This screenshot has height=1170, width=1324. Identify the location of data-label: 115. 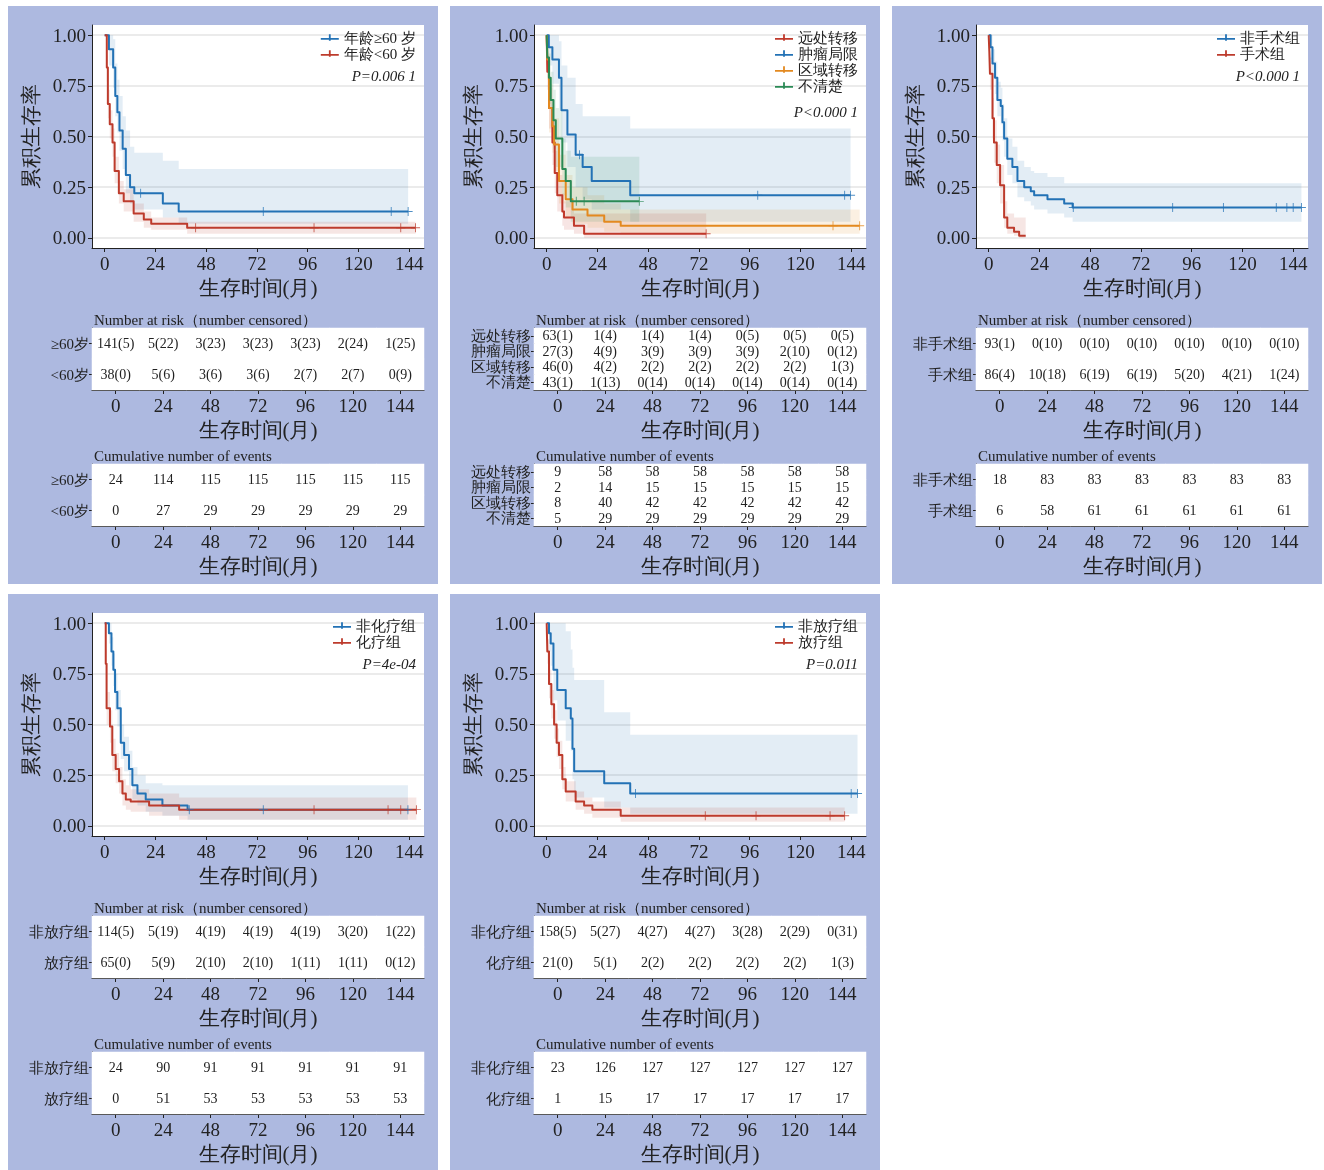
(400, 479).